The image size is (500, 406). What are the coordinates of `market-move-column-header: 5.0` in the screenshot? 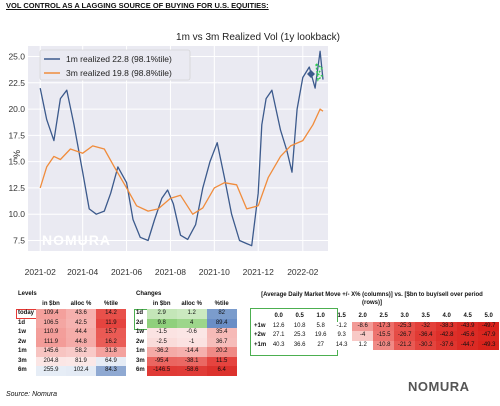 It's located at (488, 316).